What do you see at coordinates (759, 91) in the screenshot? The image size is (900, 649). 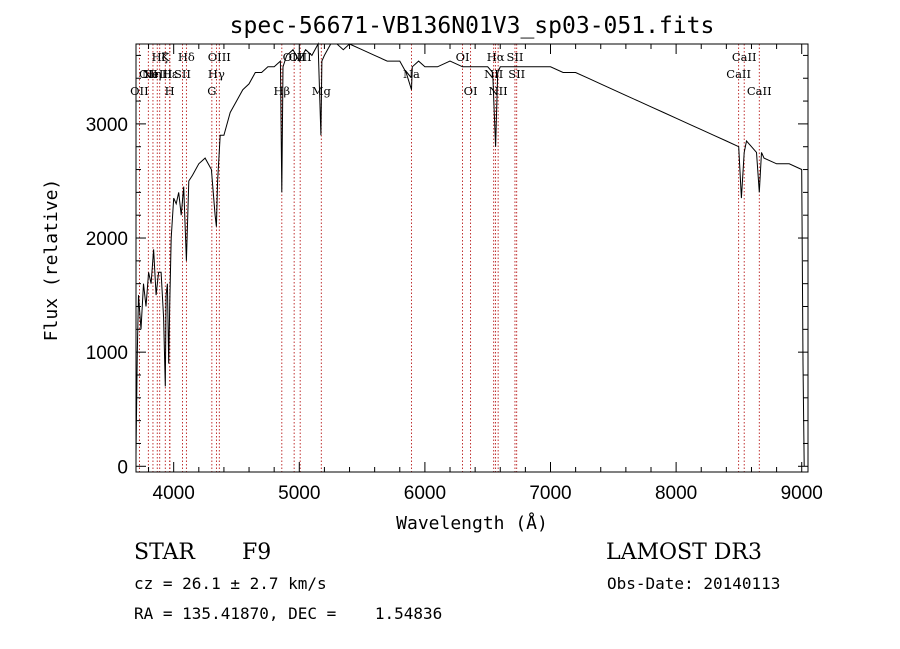 I see `line-label-27: CaII` at bounding box center [759, 91].